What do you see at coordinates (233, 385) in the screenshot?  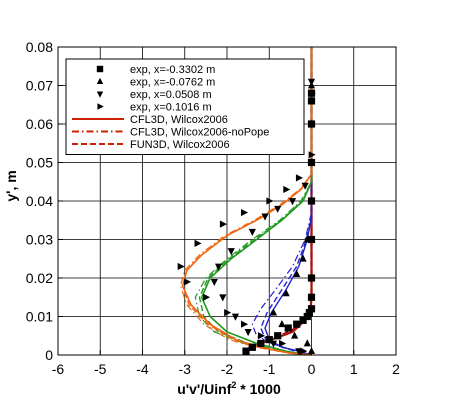 I see `x-axis-label-sup: 2` at bounding box center [233, 385].